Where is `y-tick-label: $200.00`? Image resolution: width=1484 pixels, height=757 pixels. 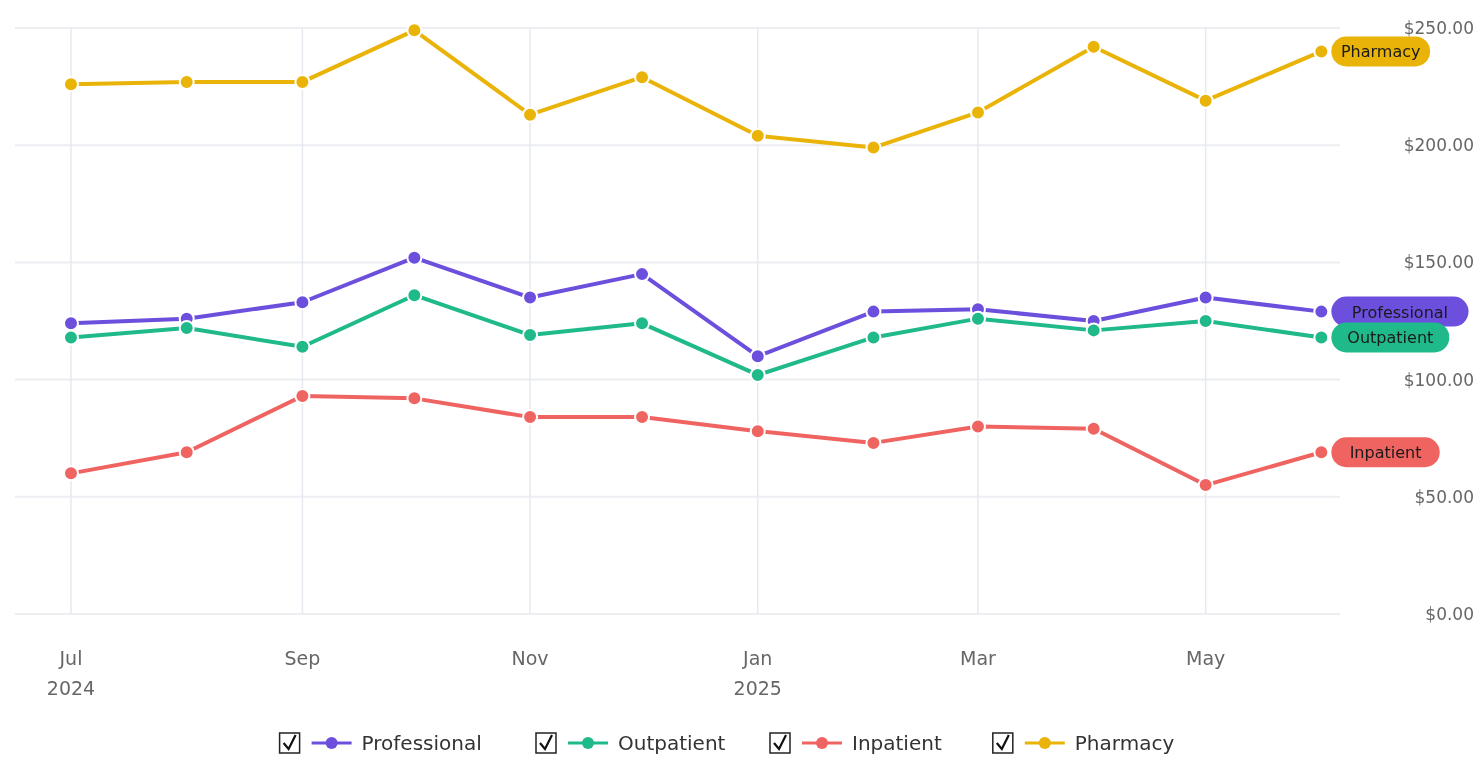 y-tick-label: $200.00 is located at coordinates (1438, 145).